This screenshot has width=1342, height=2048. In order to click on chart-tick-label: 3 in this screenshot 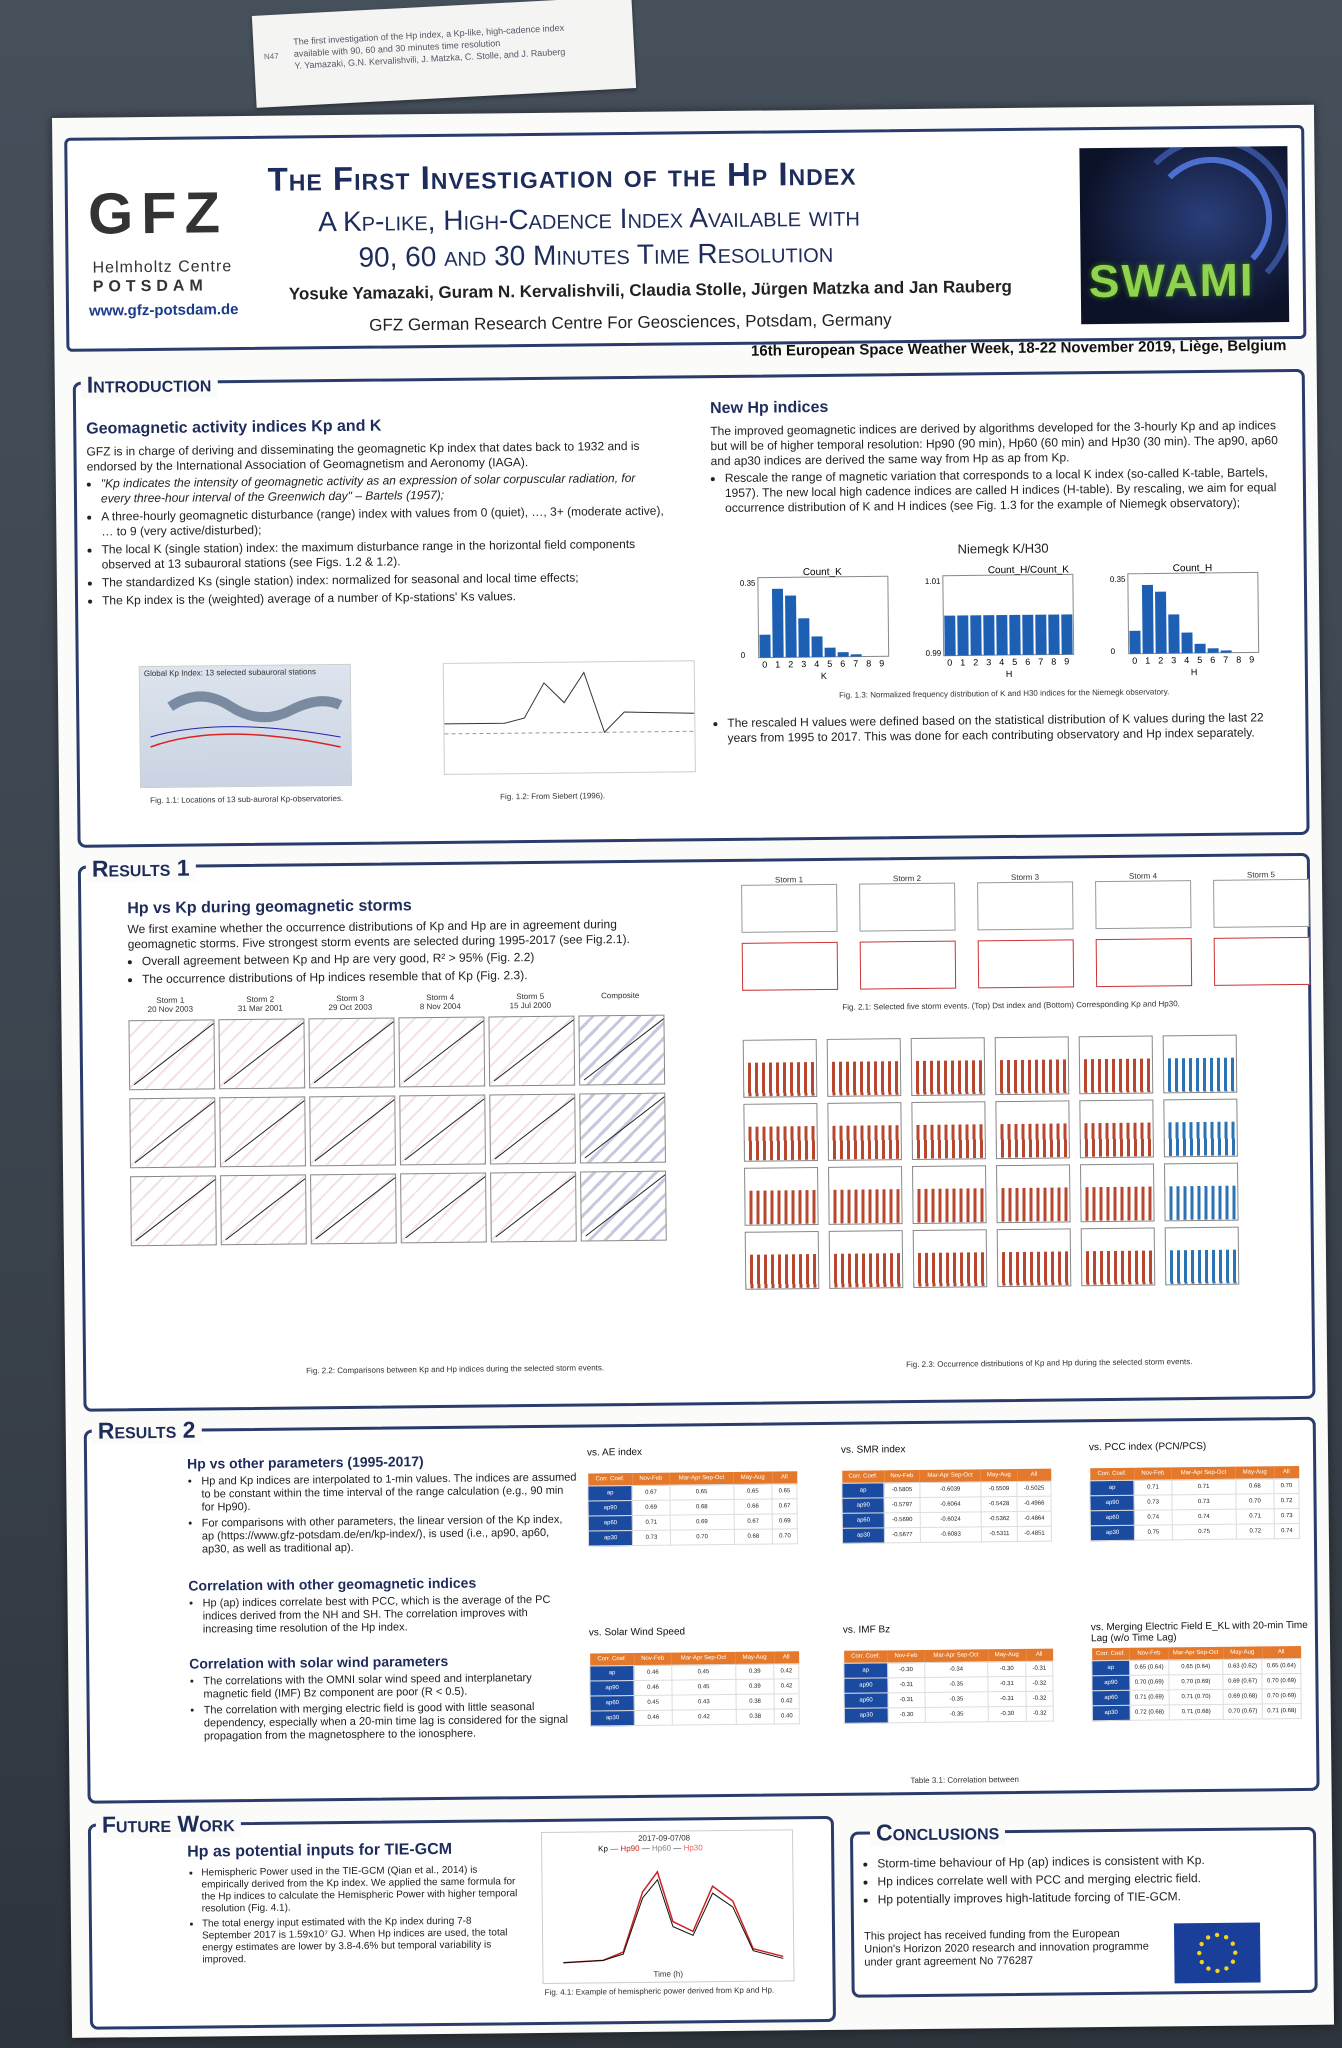, I will do `click(803, 664)`.